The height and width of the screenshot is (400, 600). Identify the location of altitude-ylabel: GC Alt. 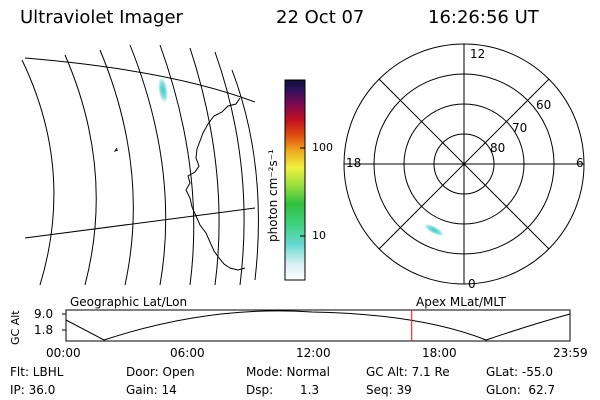
(15, 327).